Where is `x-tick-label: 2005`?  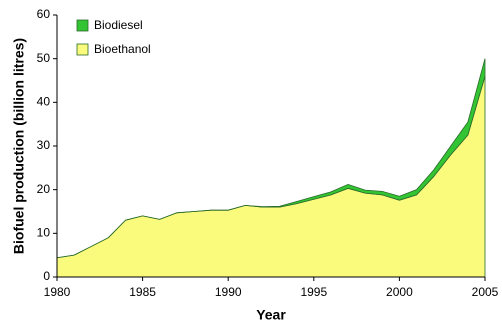
x-tick-label: 2005 is located at coordinates (485, 292).